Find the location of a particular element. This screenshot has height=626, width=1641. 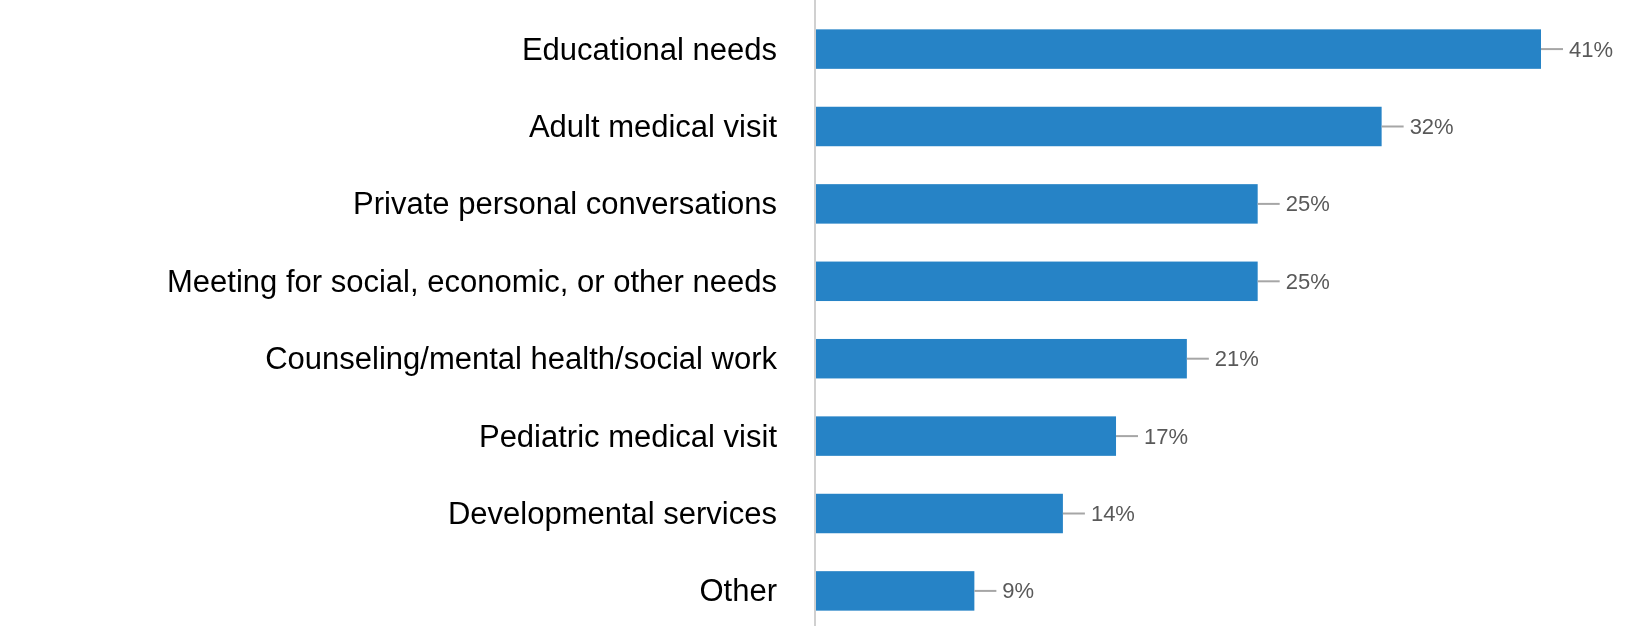

data-label: 17% is located at coordinates (1166, 436).